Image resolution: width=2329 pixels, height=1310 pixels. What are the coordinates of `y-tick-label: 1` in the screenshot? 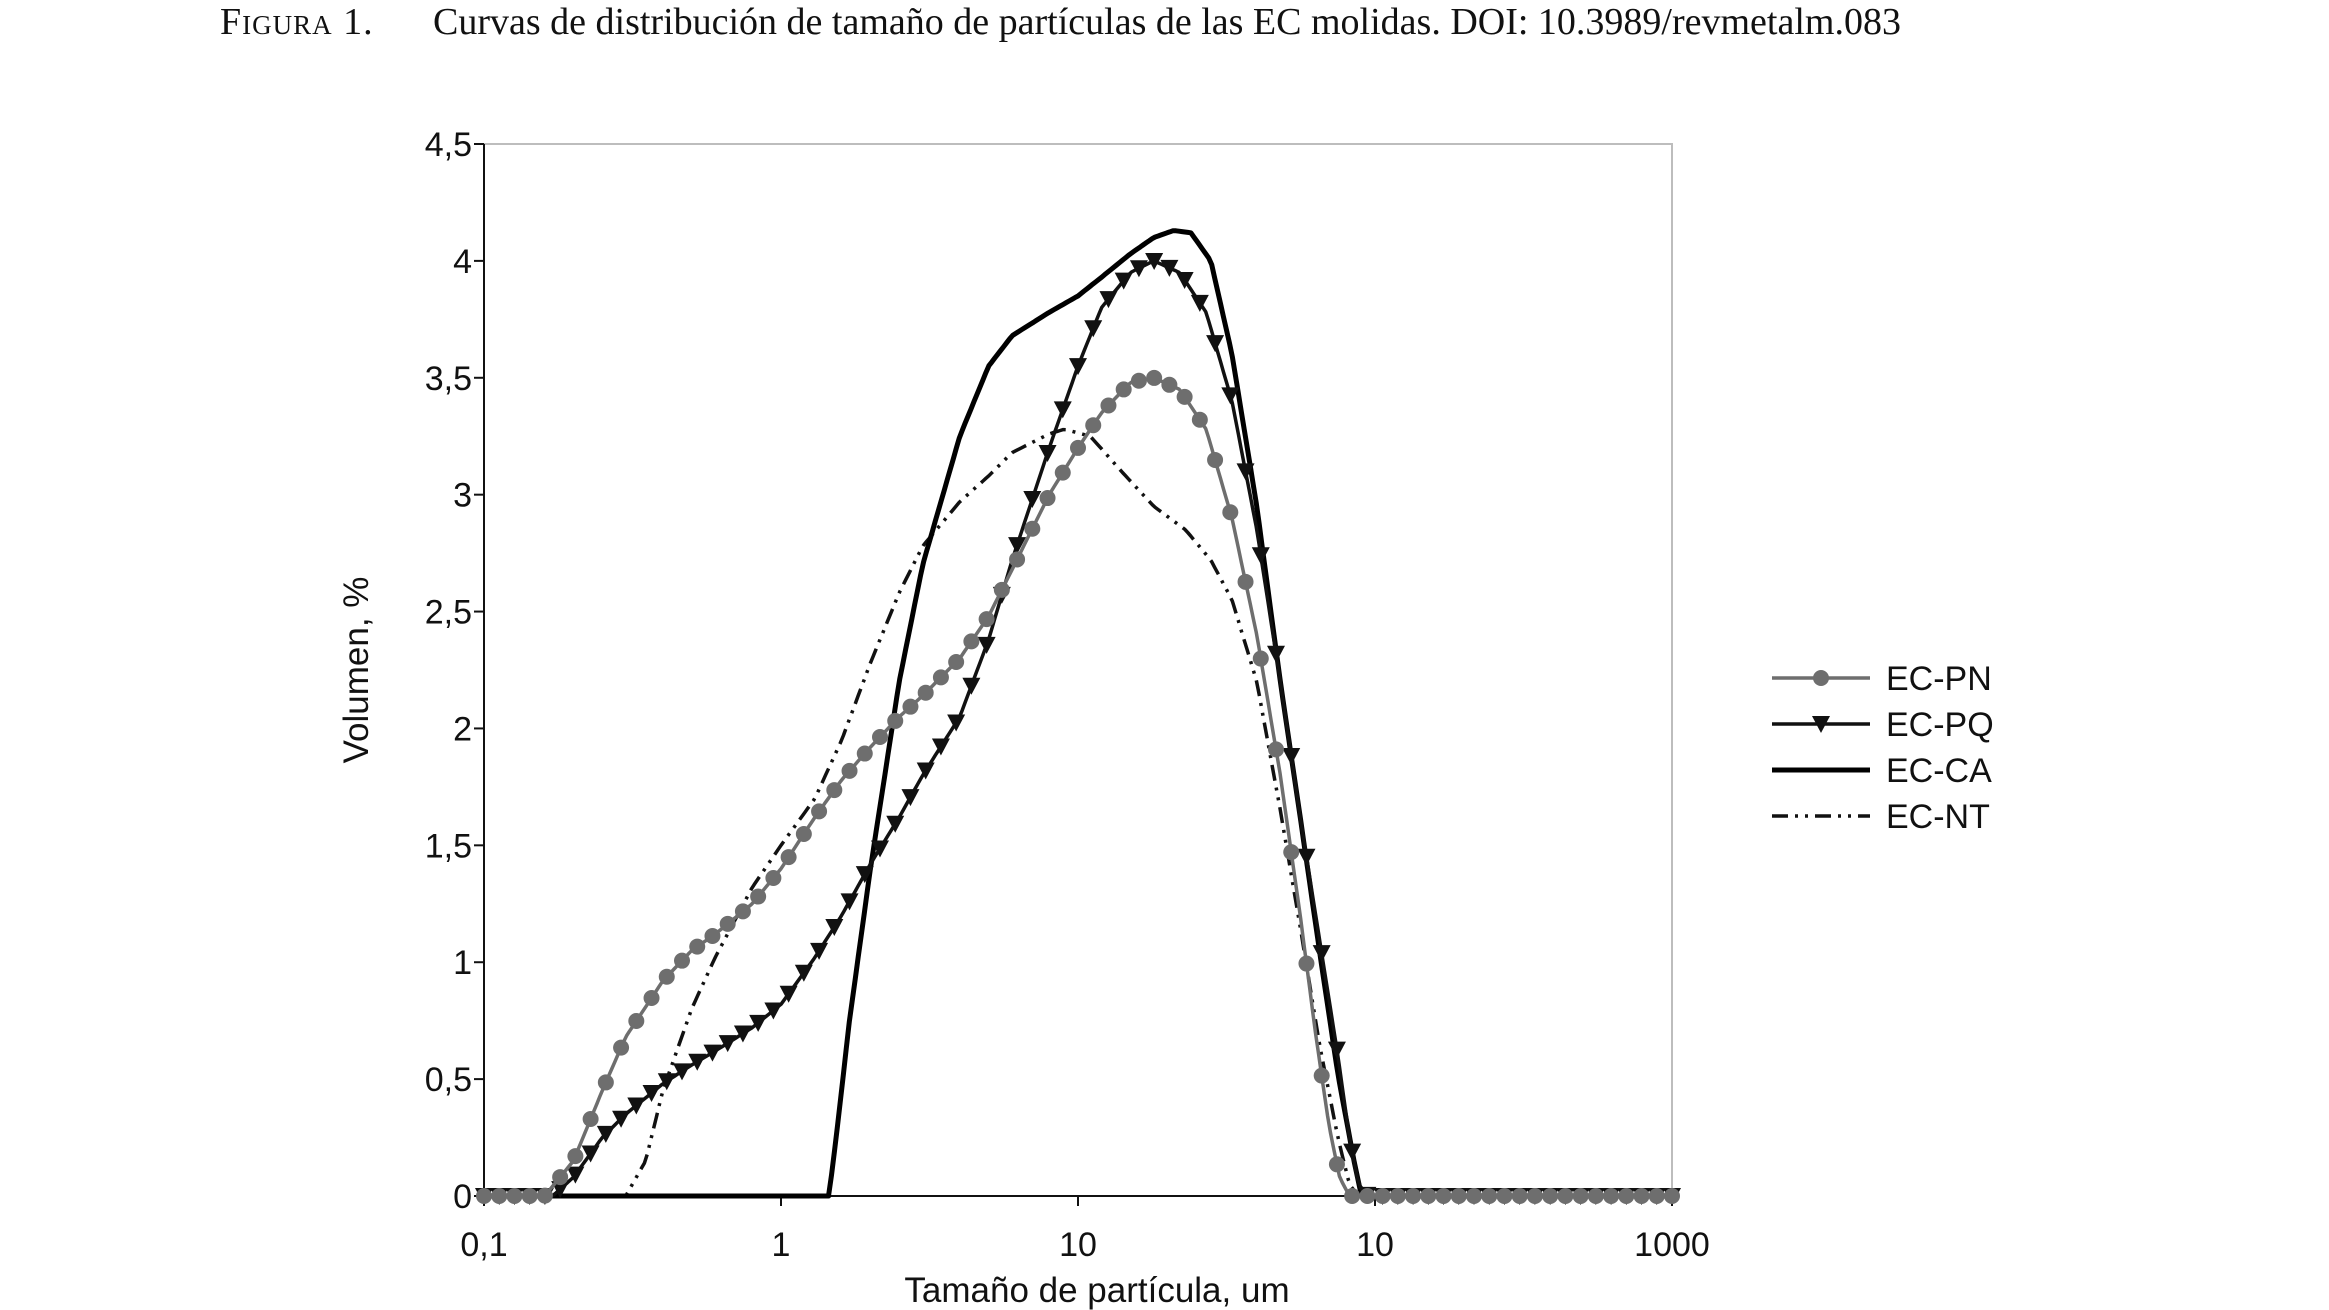 It's located at (462, 963).